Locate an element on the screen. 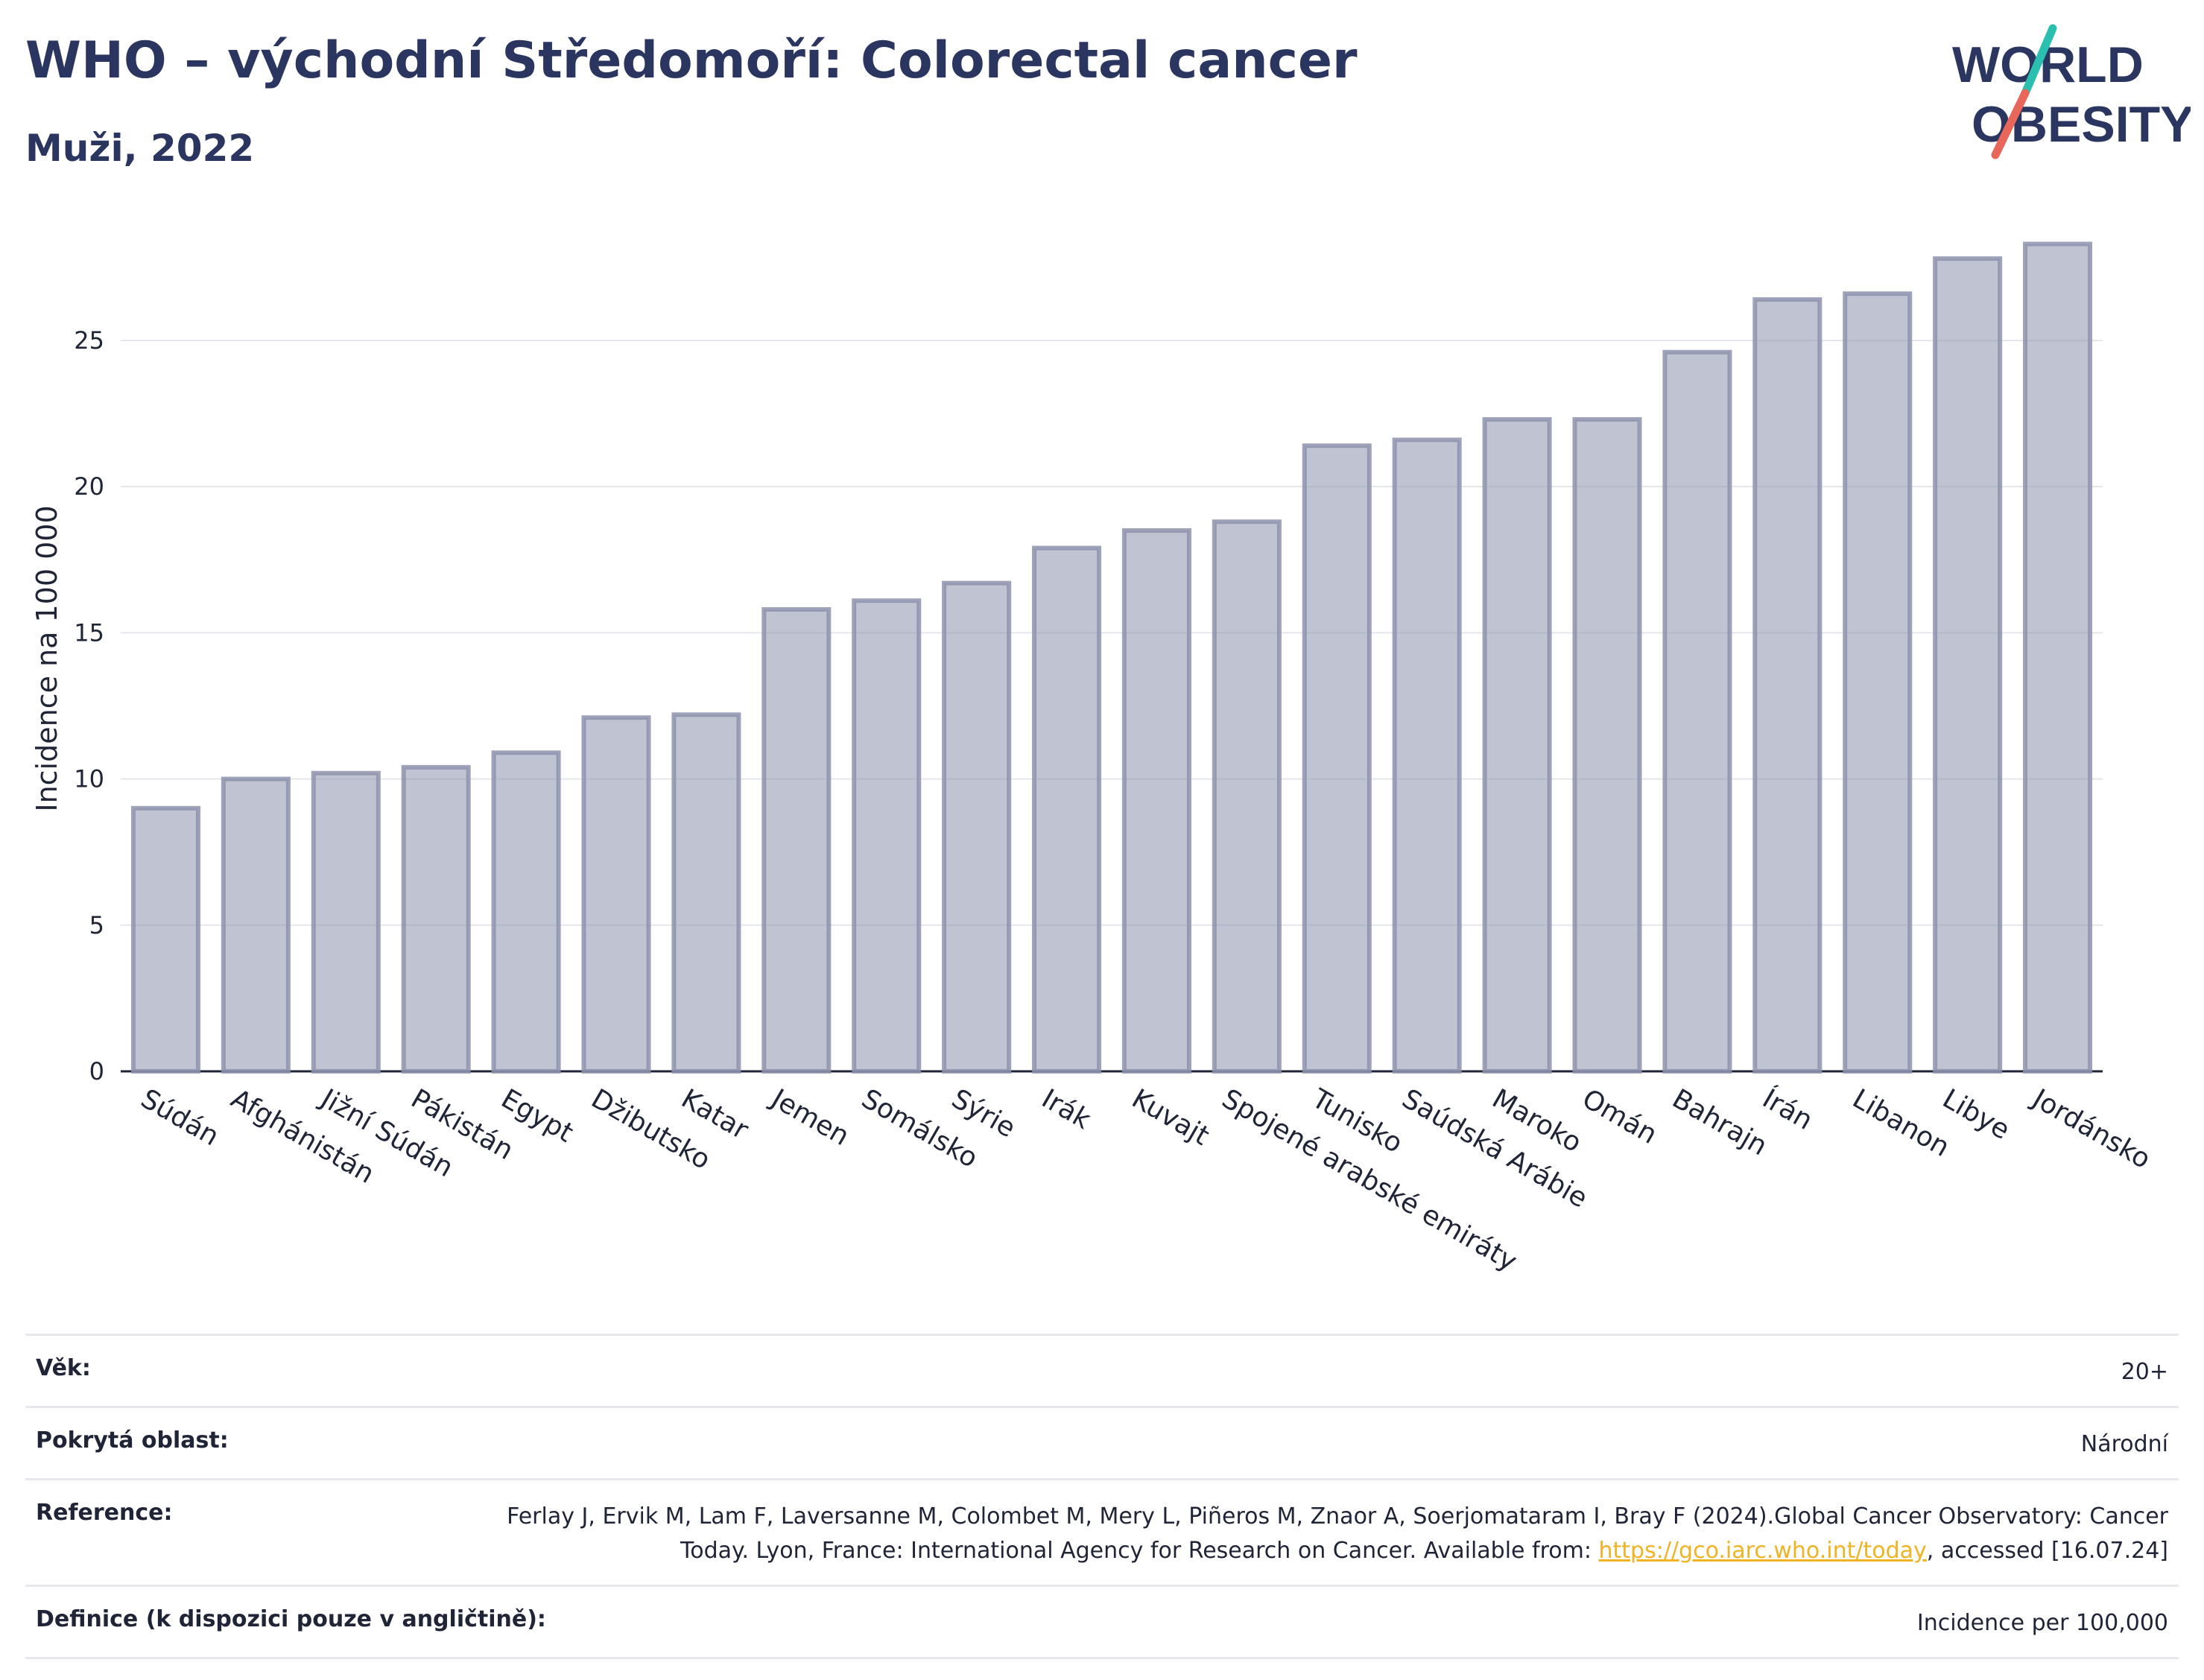 This screenshot has height=1680, width=2204. bar-Somálsko is located at coordinates (887, 836).